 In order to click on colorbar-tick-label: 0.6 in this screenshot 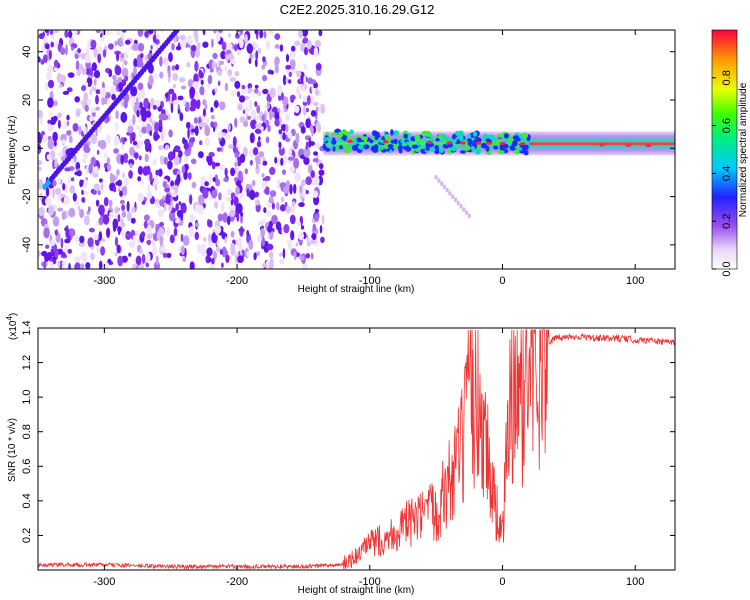, I will do `click(727, 125)`.